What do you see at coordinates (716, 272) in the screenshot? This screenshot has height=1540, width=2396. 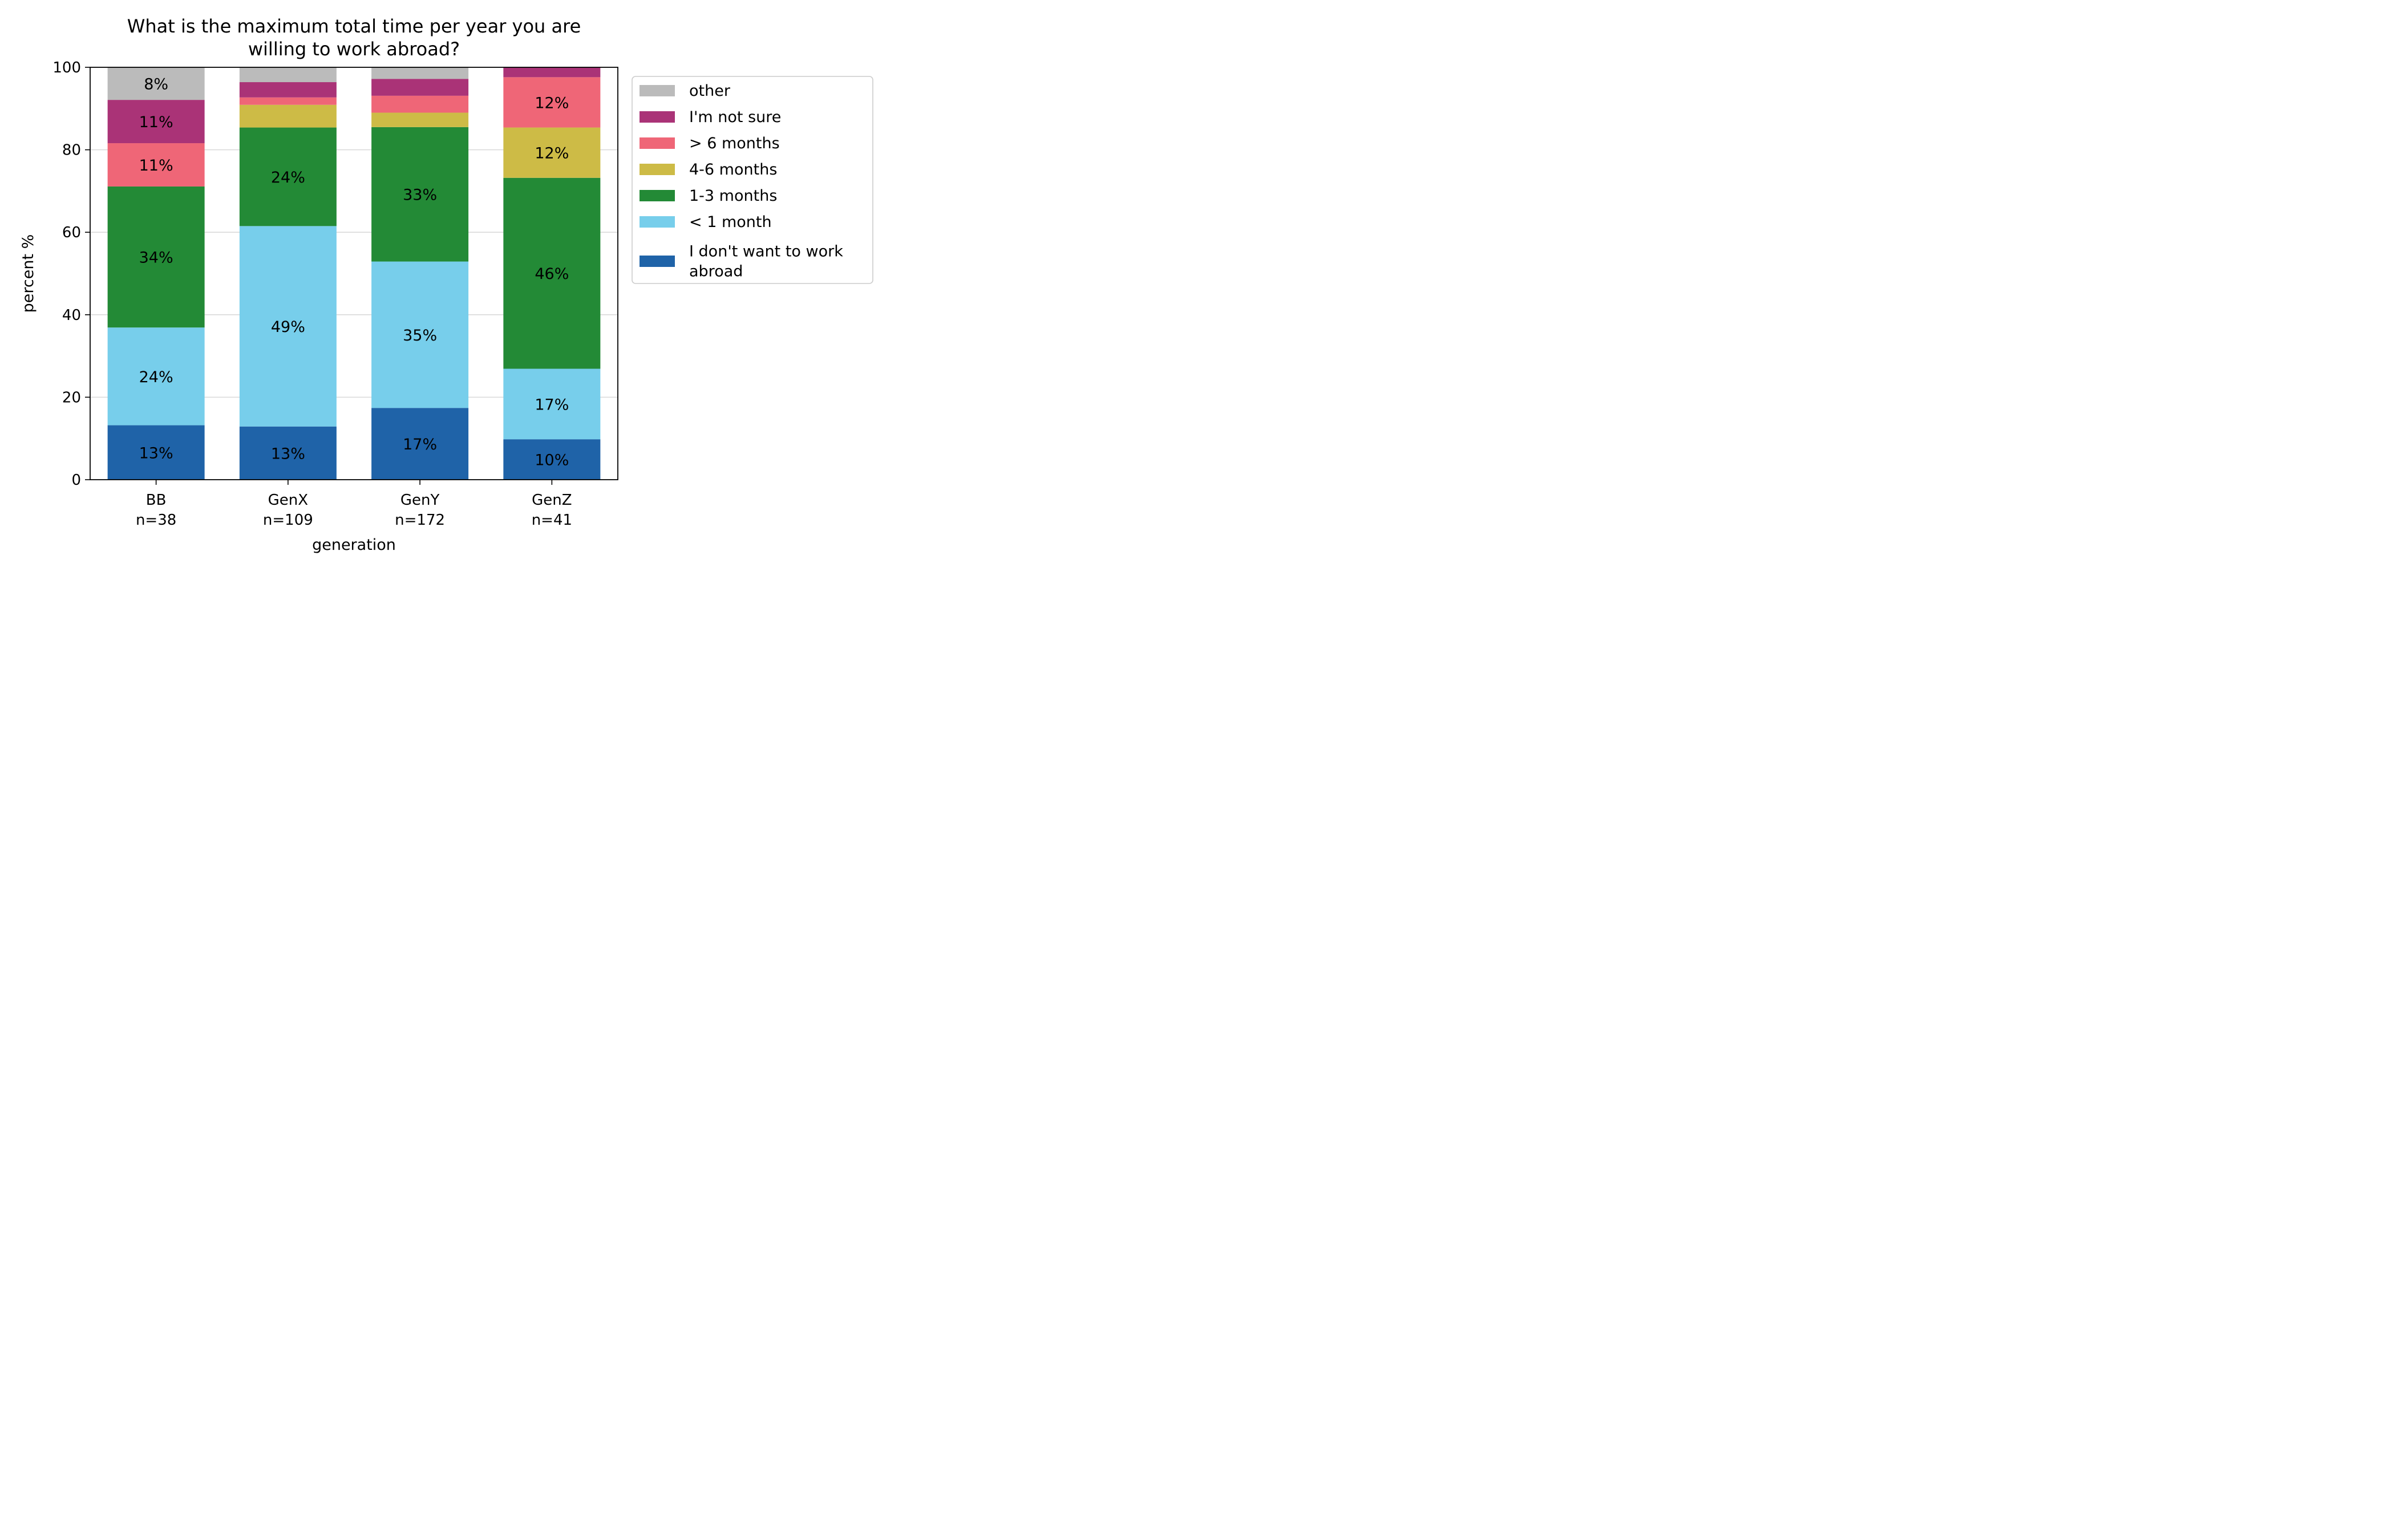 I see `legend-label: abroad` at bounding box center [716, 272].